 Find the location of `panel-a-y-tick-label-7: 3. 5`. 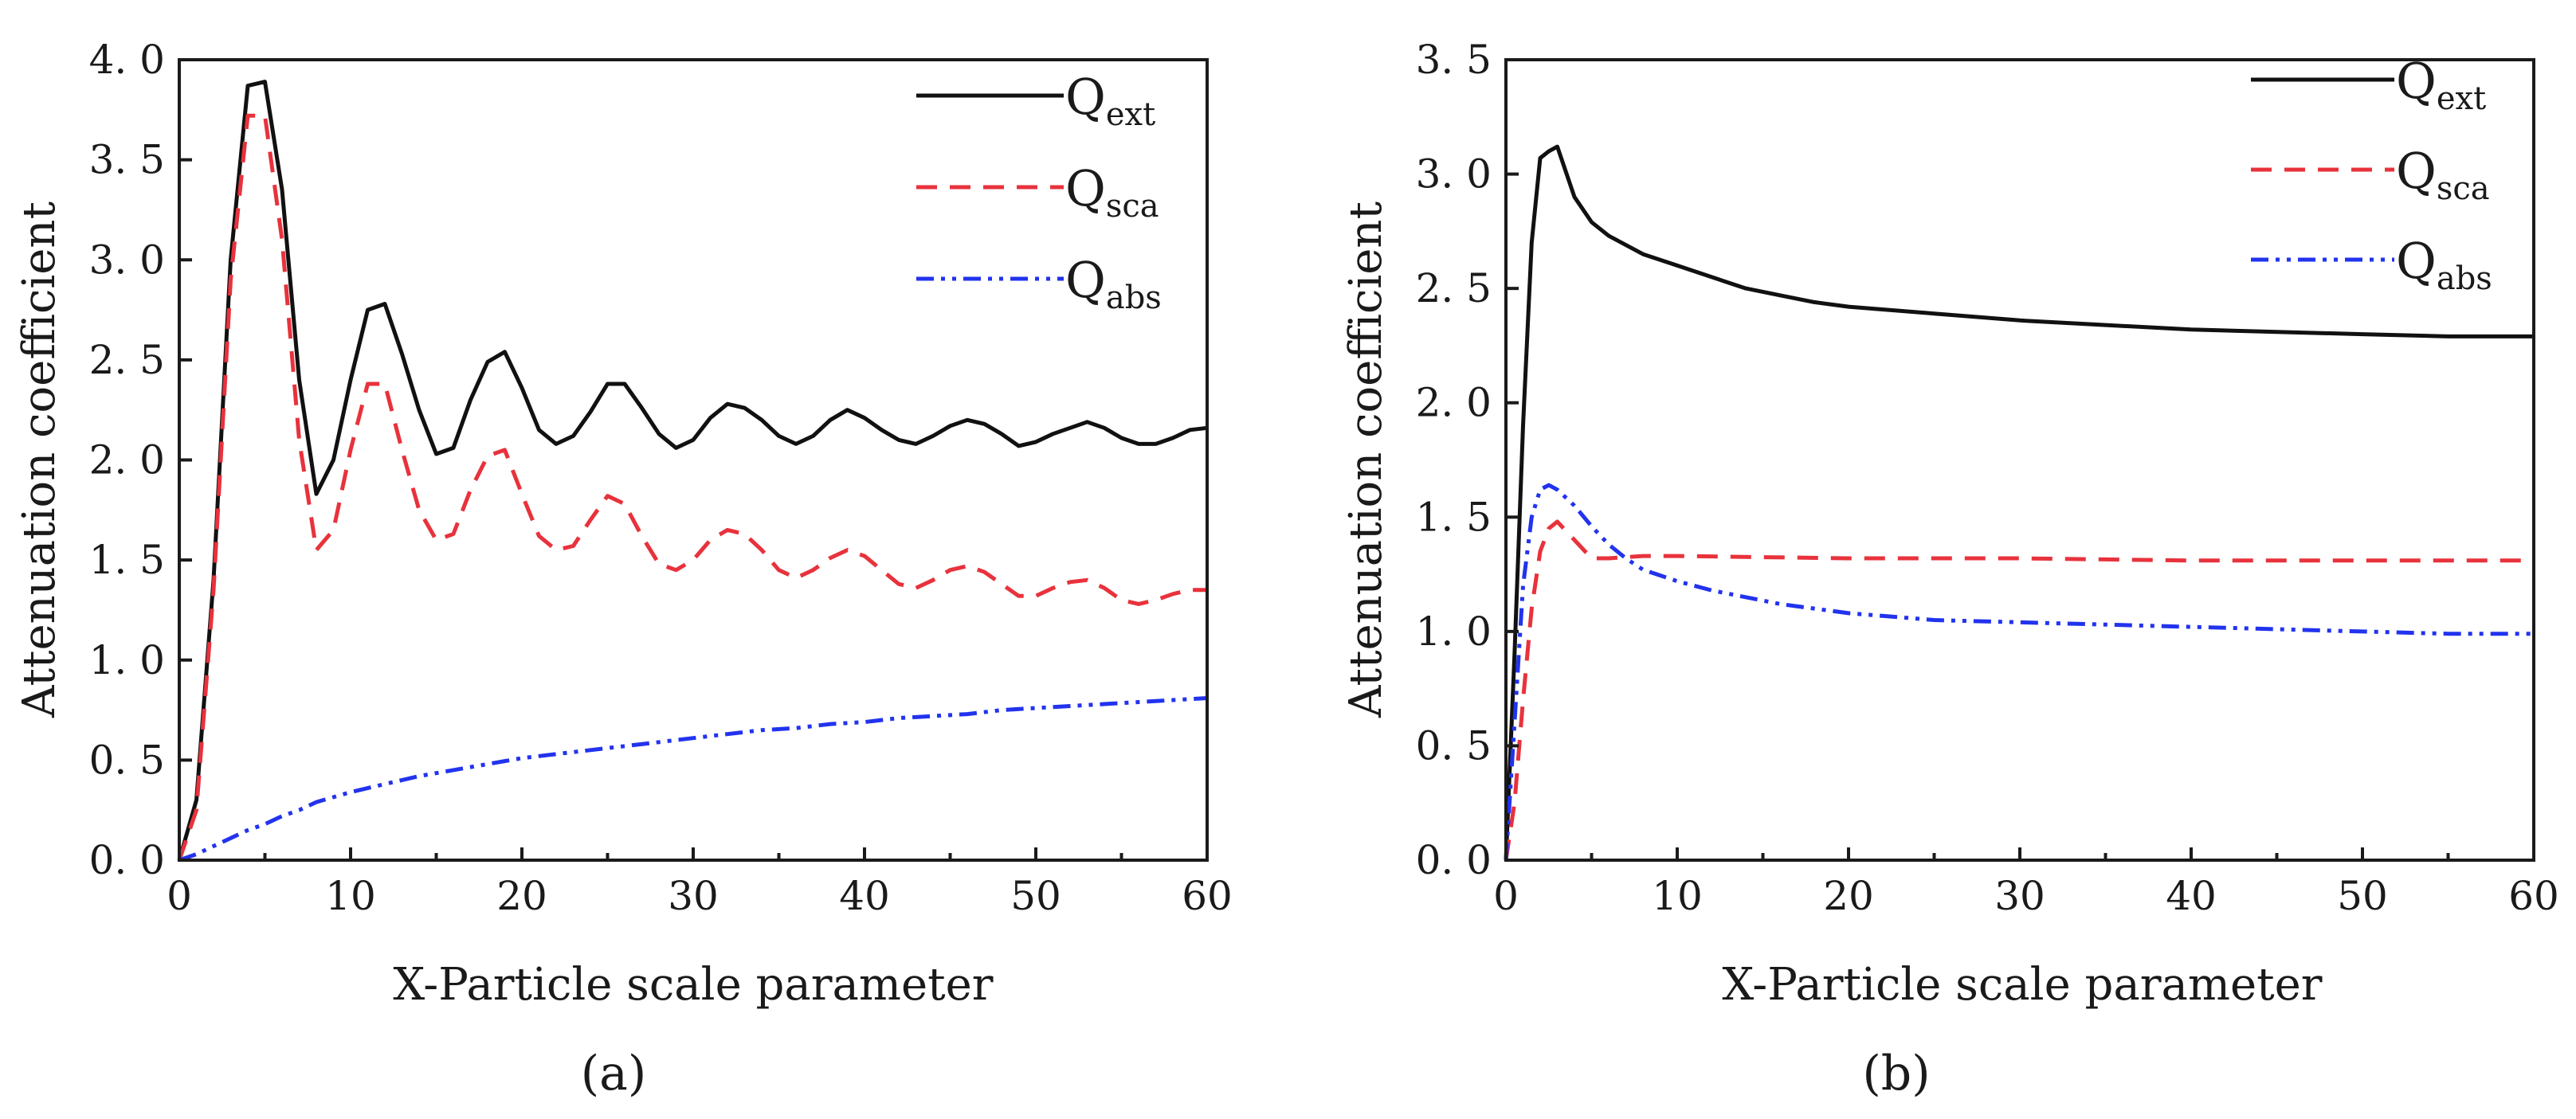

panel-a-y-tick-label-7: 3. 5 is located at coordinates (127, 160).